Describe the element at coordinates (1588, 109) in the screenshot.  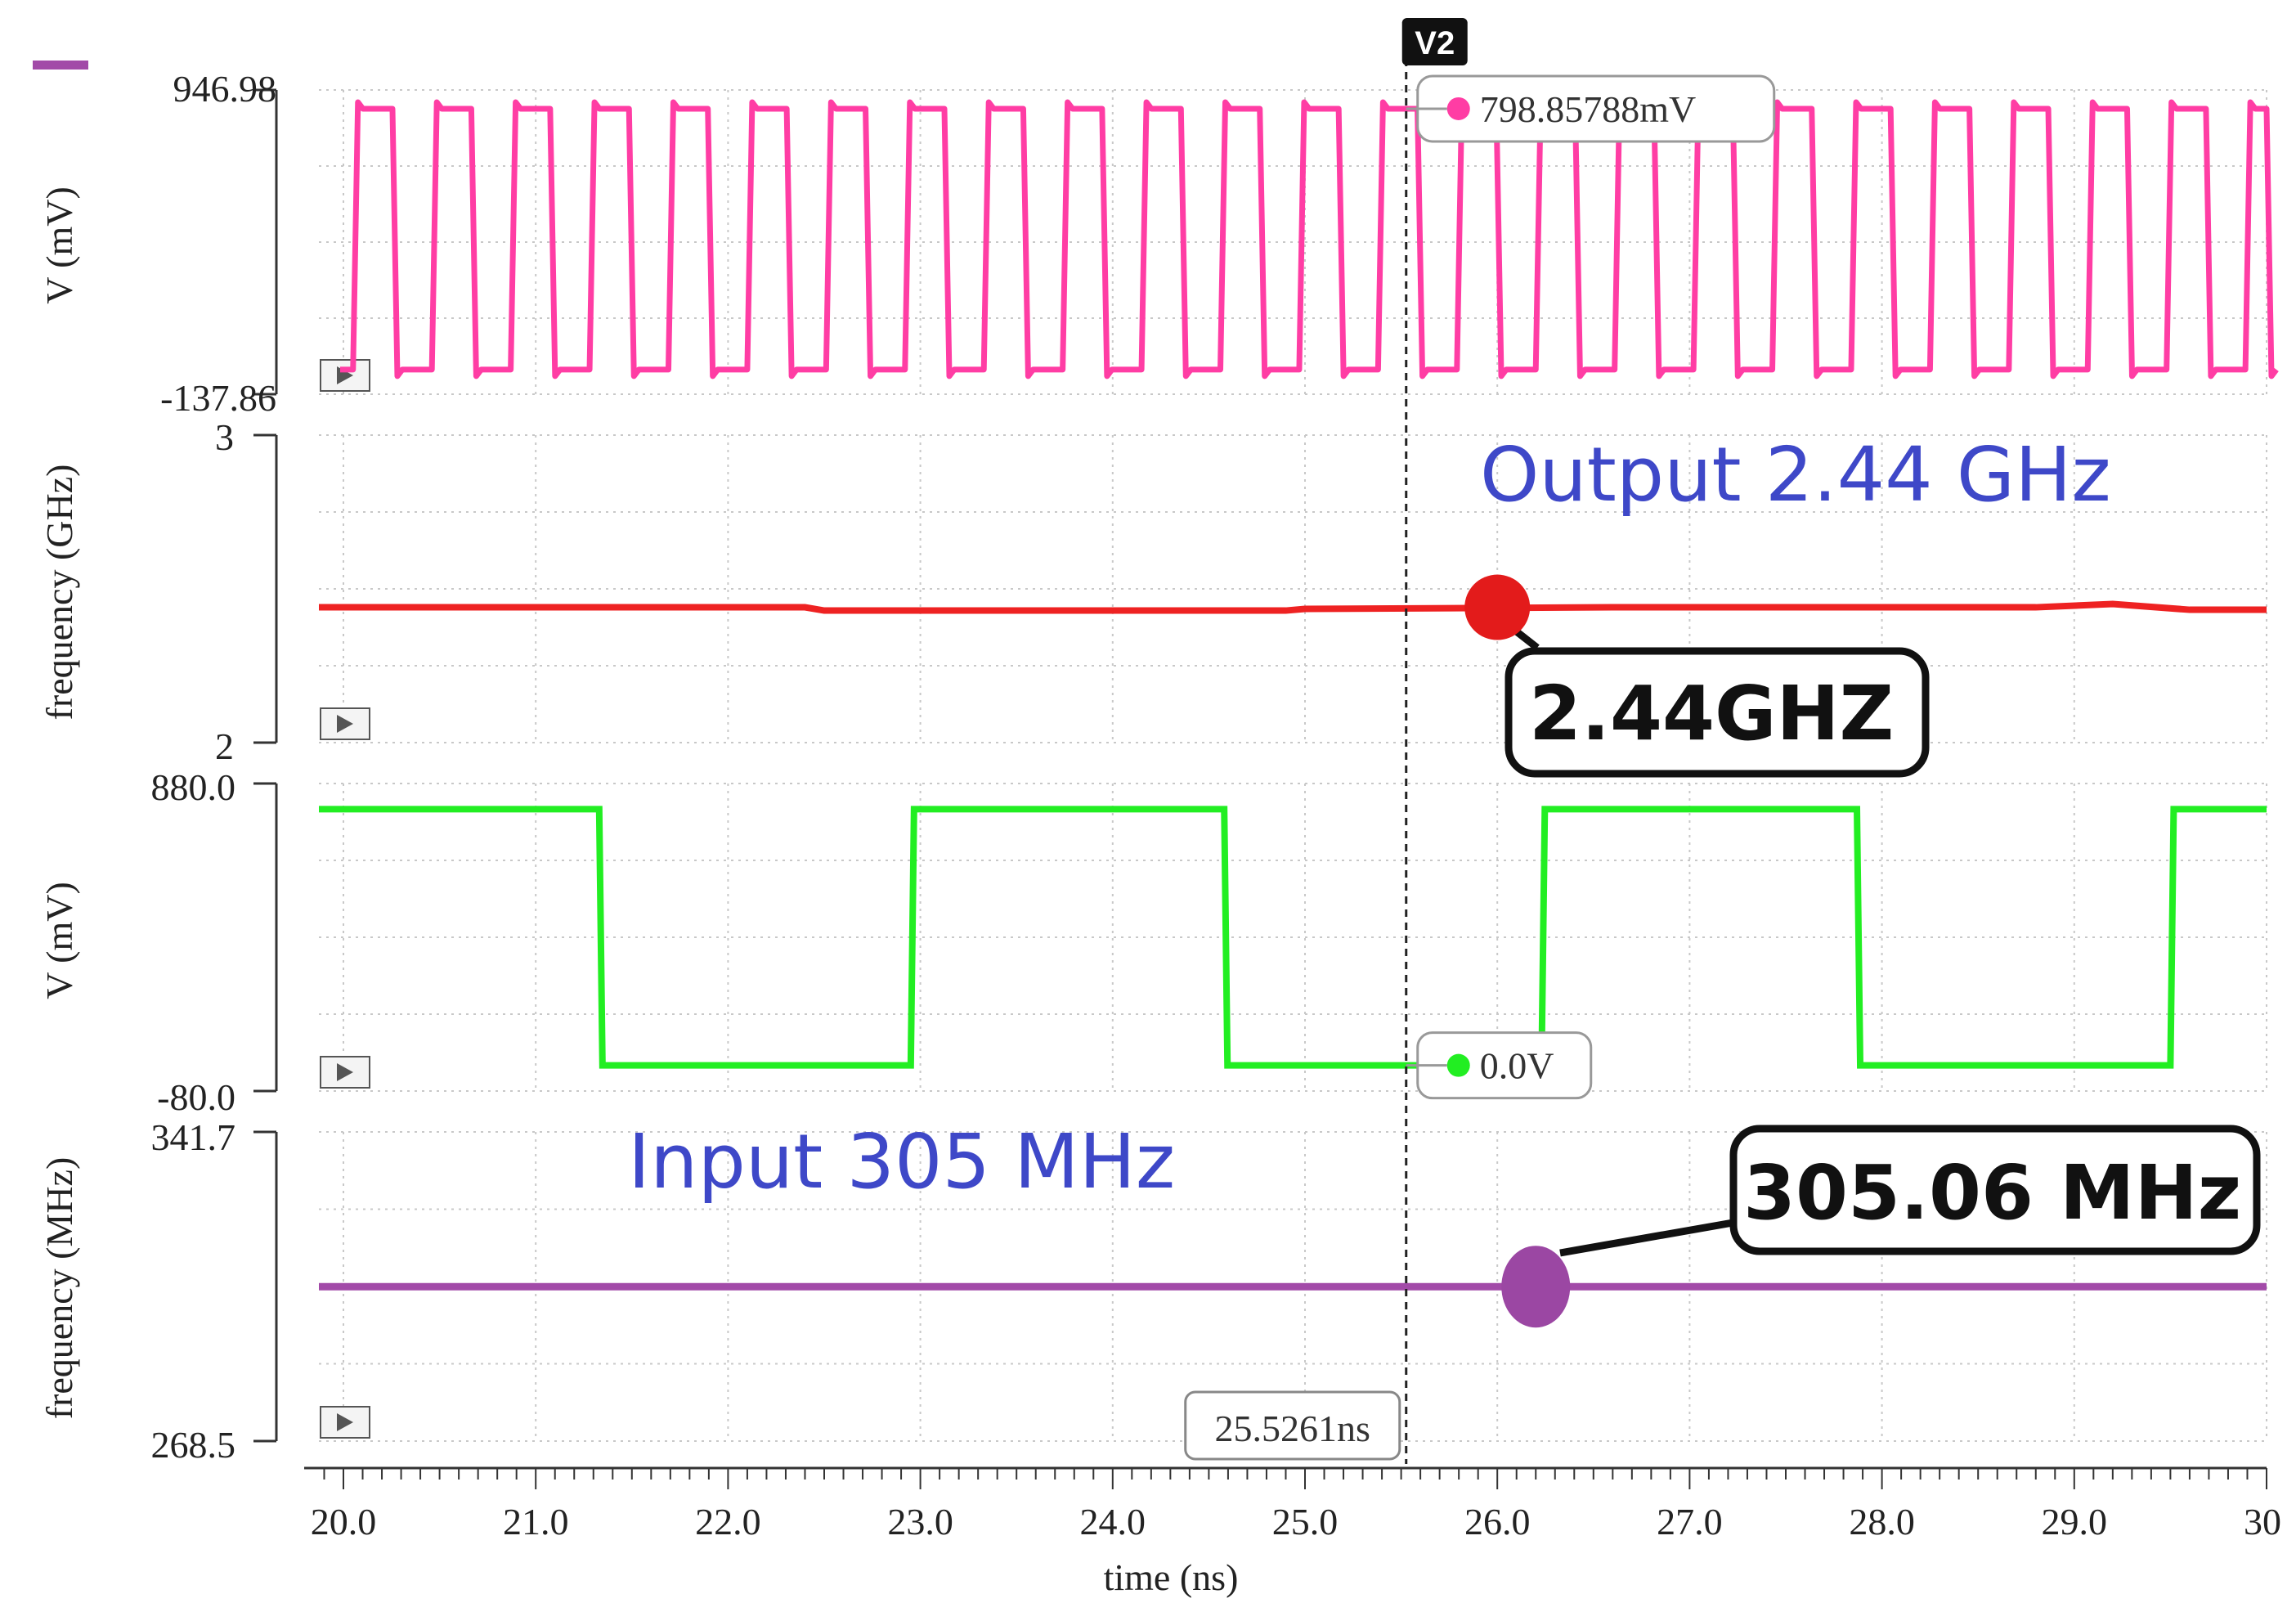
I see `marker-output-voltage-label: 798.85788mV` at that location.